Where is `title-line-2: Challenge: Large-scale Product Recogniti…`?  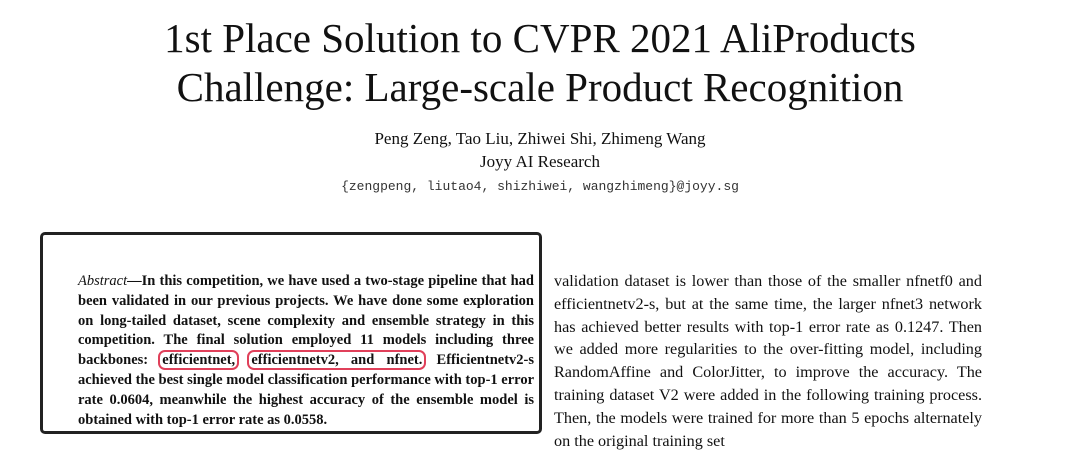
title-line-2: Challenge: Large-scale Product Recogniti… is located at coordinates (540, 87).